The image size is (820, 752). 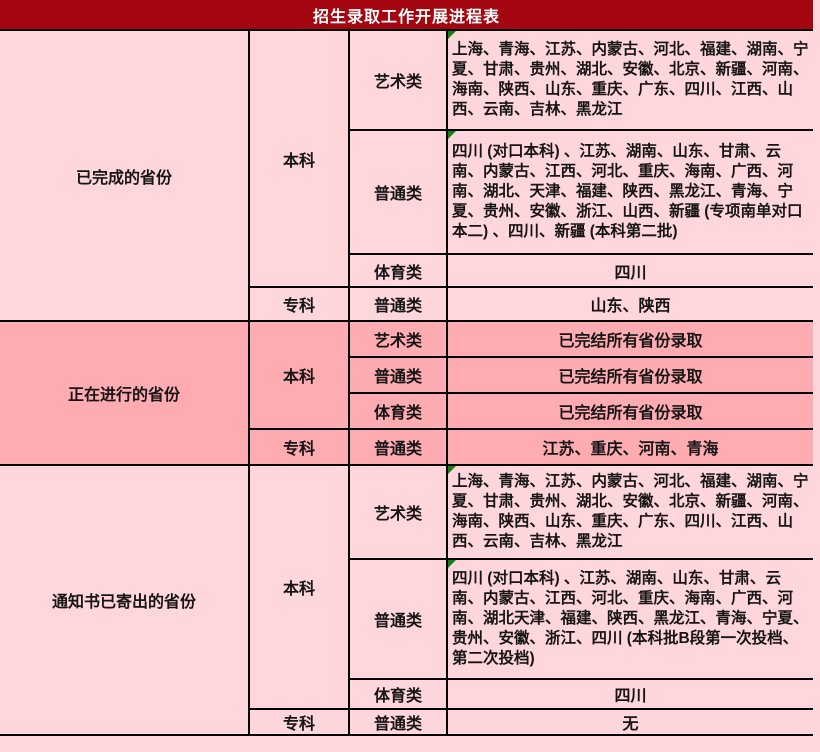 What do you see at coordinates (629, 304) in the screenshot?
I see `provinces-cell: 山东、陕西` at bounding box center [629, 304].